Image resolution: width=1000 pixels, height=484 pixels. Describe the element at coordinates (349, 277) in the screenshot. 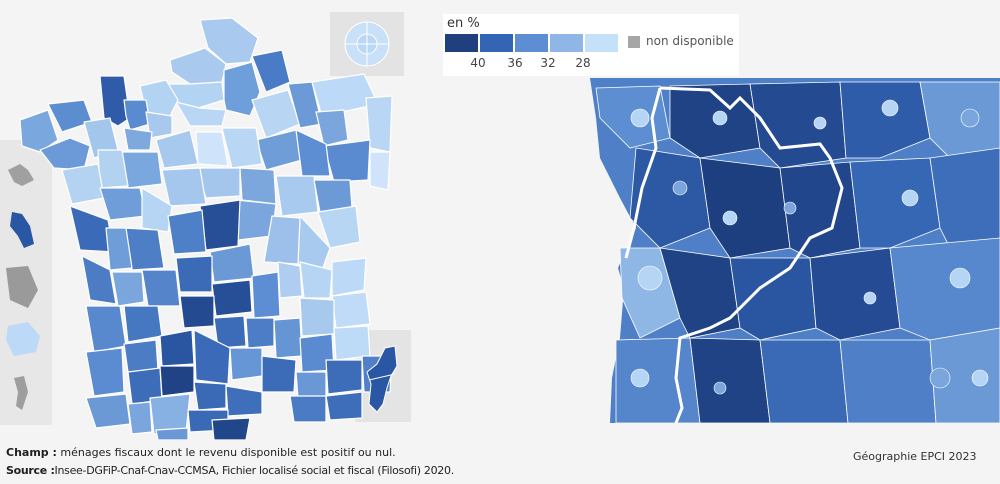

I see `dept-haute-savoie` at that location.